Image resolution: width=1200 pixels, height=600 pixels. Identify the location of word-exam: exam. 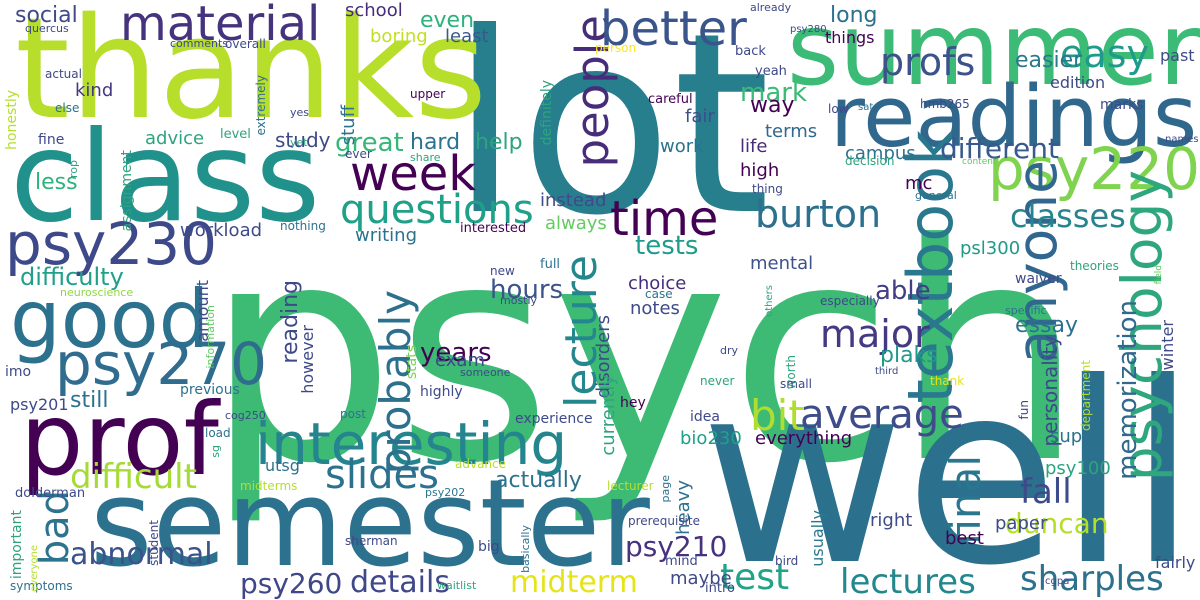
(460, 360).